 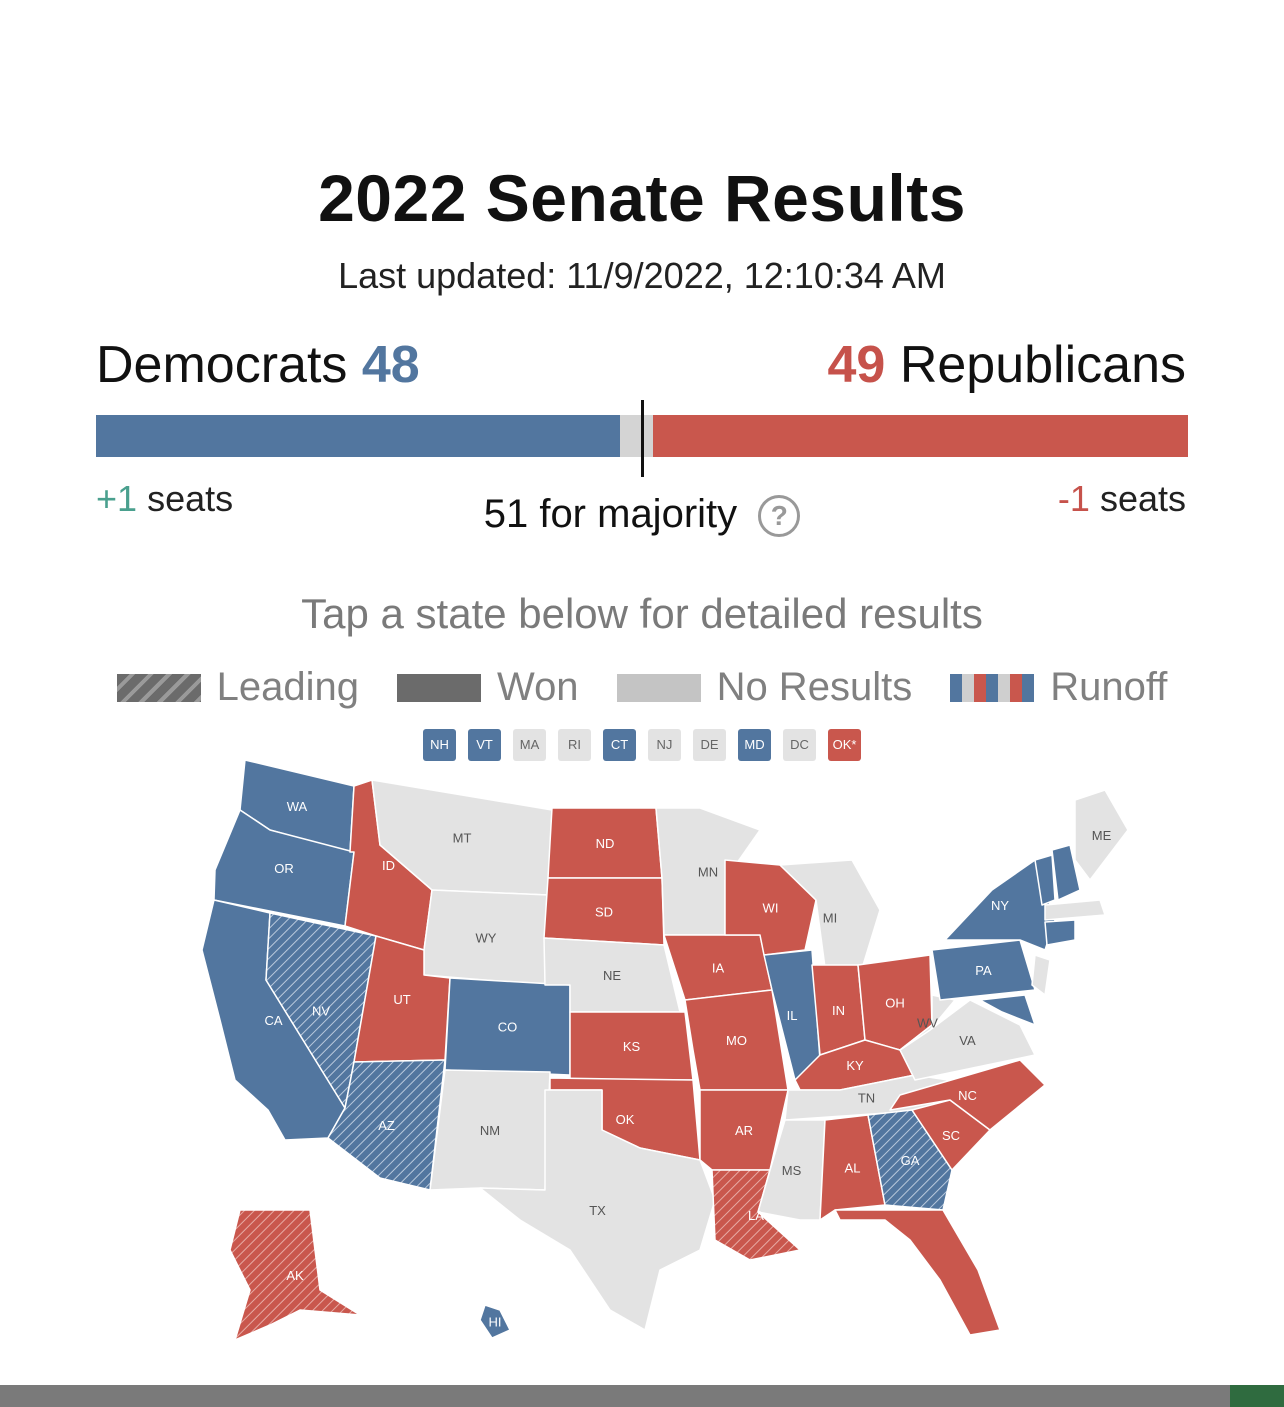 What do you see at coordinates (390, 365) in the screenshot?
I see `democrats-seat-count: 48` at bounding box center [390, 365].